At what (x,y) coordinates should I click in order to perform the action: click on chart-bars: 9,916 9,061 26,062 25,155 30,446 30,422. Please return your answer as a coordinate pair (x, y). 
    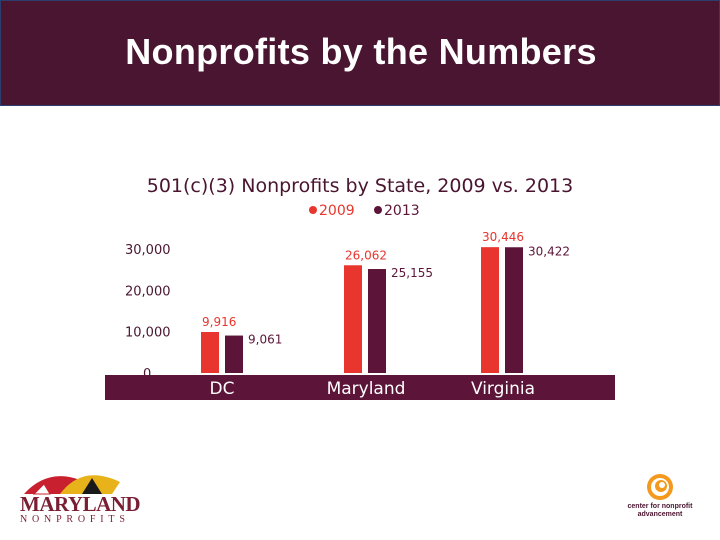
    Looking at the image, I should click on (385, 301).